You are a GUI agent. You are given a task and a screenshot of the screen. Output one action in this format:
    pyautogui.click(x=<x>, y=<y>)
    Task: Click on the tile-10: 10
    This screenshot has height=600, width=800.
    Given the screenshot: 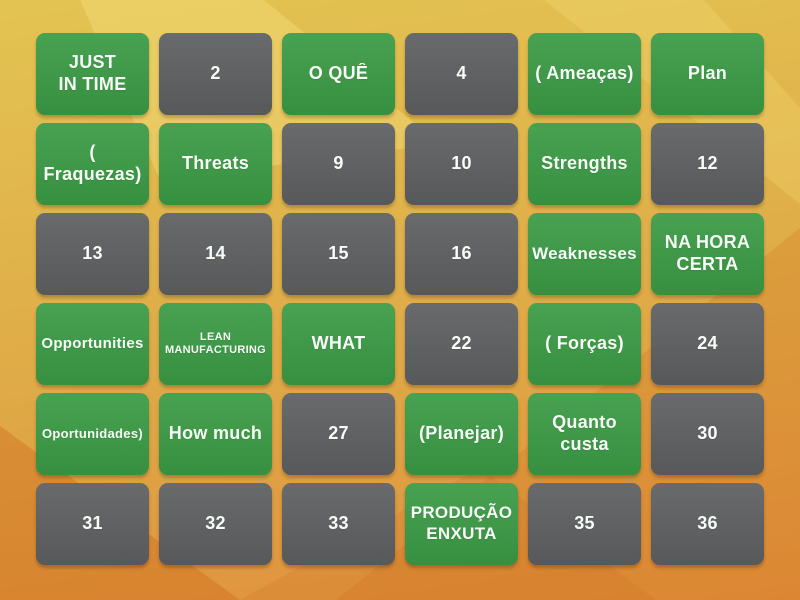 What is the action you would take?
    pyautogui.click(x=461, y=164)
    